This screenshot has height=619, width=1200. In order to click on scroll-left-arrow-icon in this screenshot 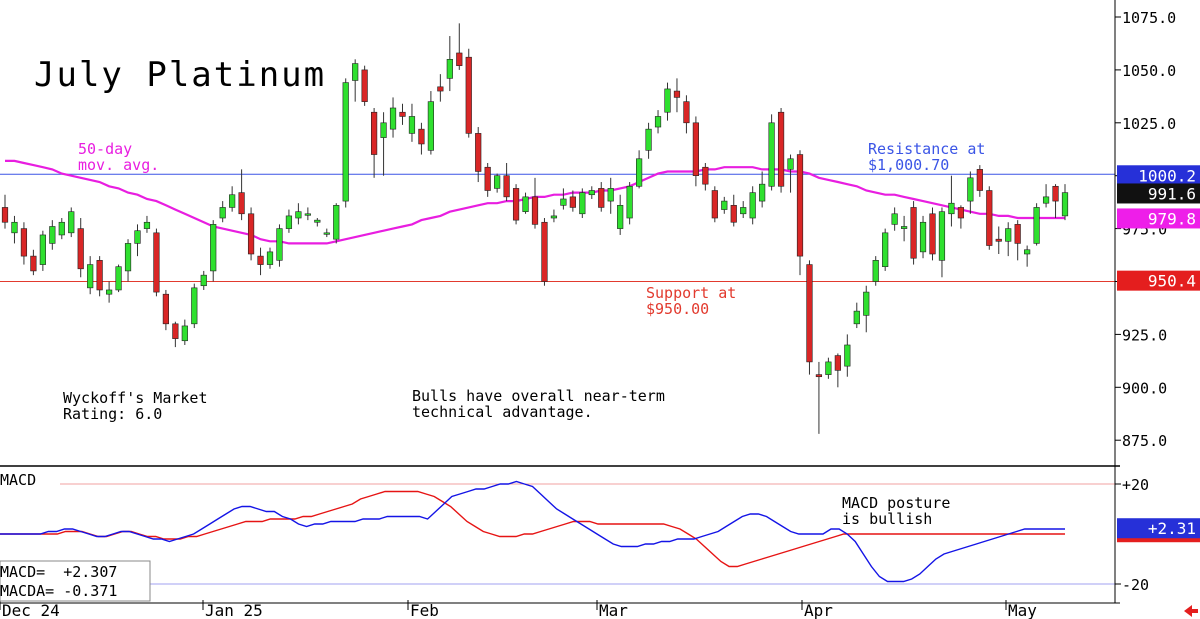, I will do `click(1191, 611)`.